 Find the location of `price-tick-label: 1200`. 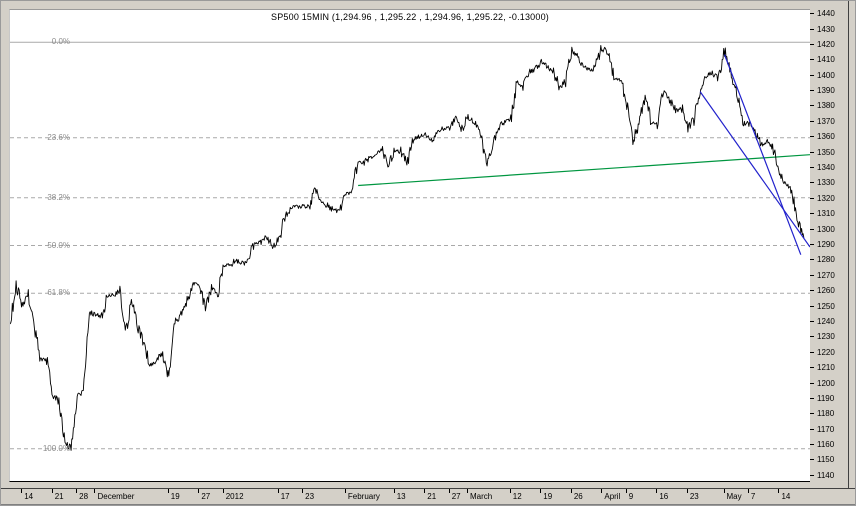

price-tick-label: 1200 is located at coordinates (826, 383).